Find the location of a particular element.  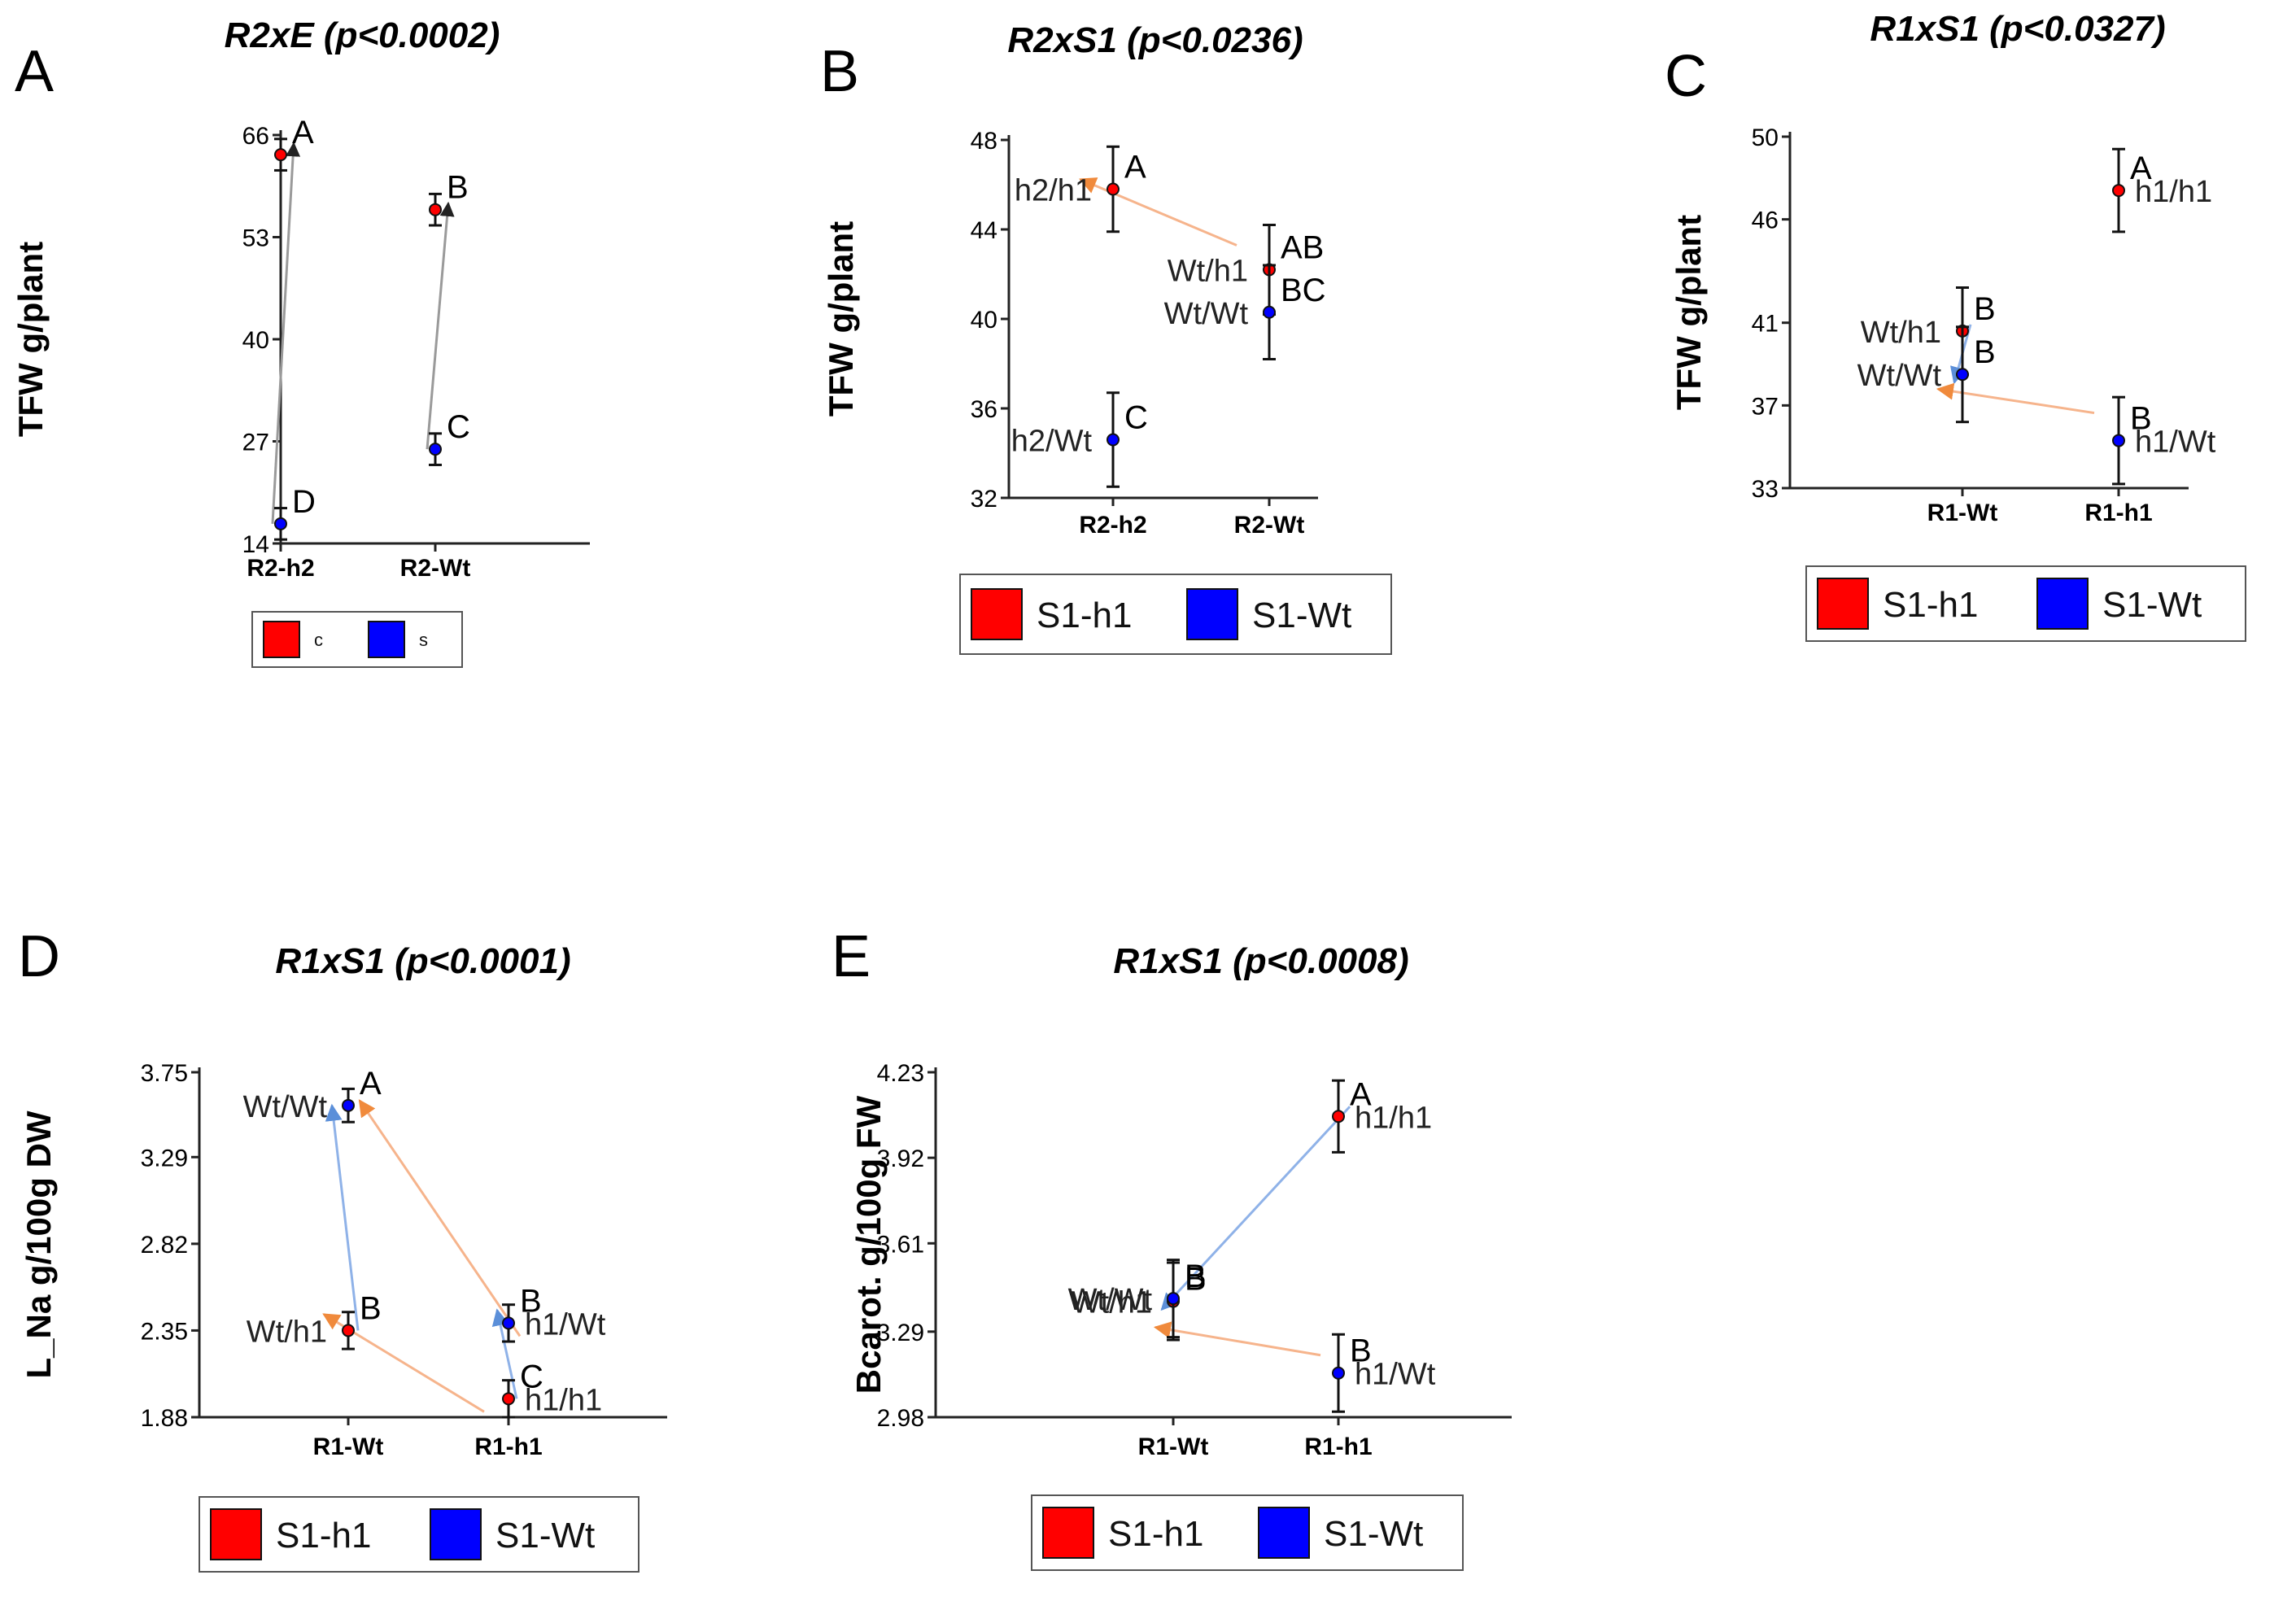

y-tick-label: 14 is located at coordinates (255, 544).